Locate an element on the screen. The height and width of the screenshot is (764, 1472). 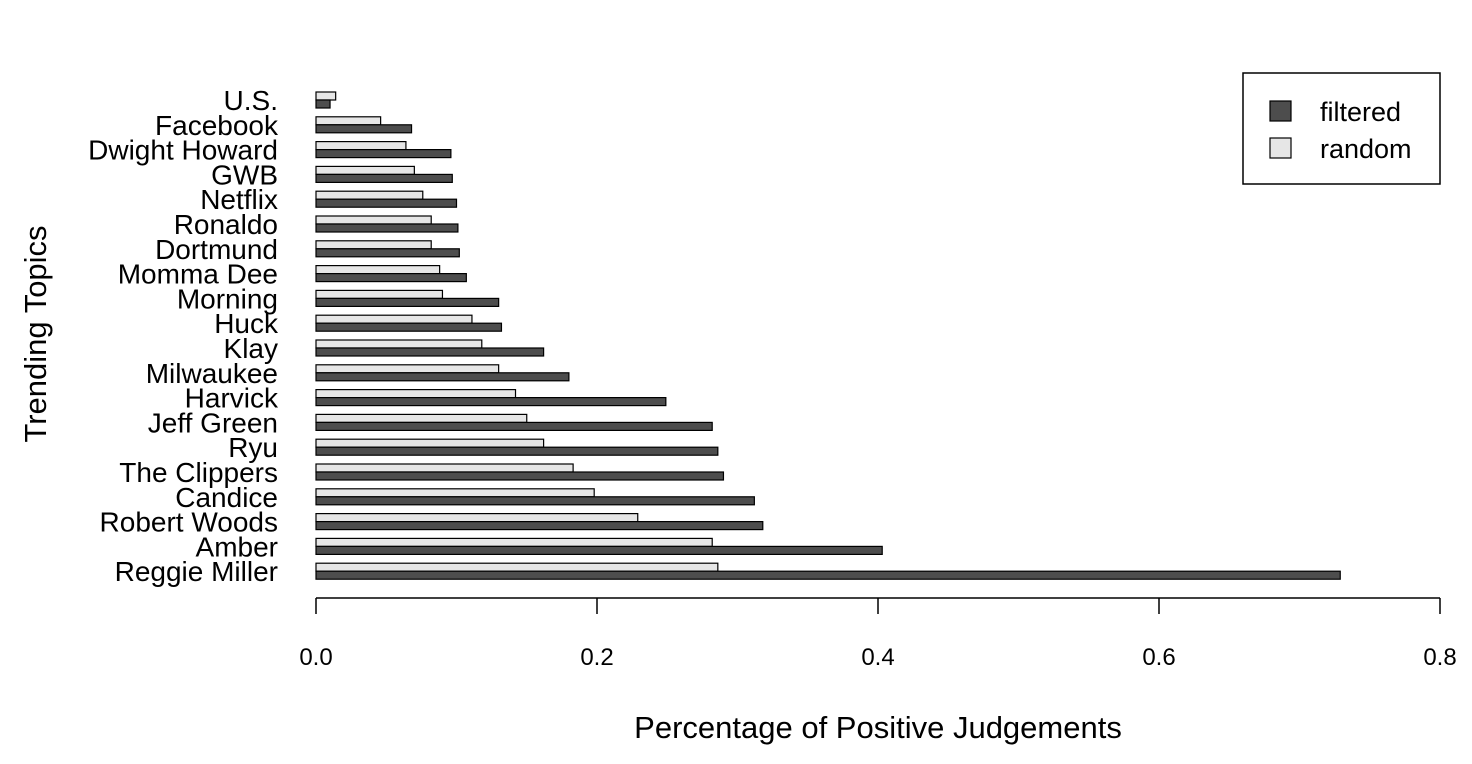
y-axis-title: Trending Topics is located at coordinates (35, 333).